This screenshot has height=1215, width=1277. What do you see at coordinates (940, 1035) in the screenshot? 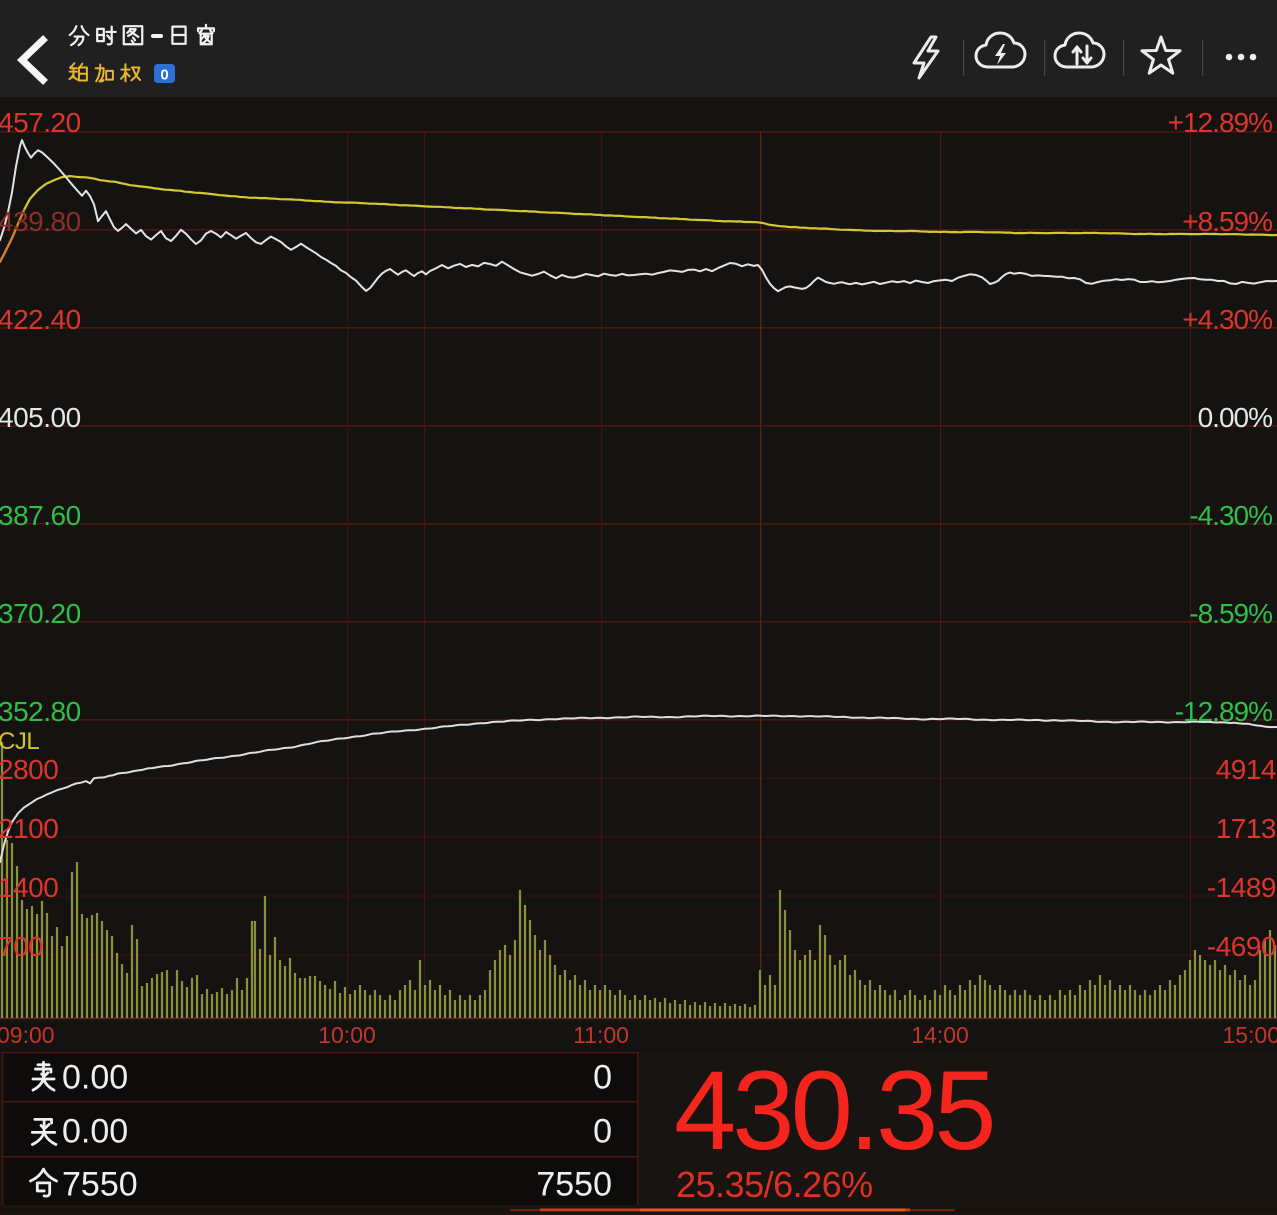
I see `svg-text: 14:00` at bounding box center [940, 1035].